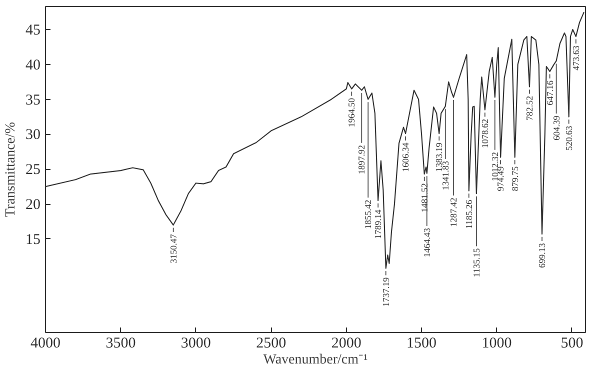 This screenshot has height=370, width=591. I want to click on annotation: 1606.34, so click(405, 157).